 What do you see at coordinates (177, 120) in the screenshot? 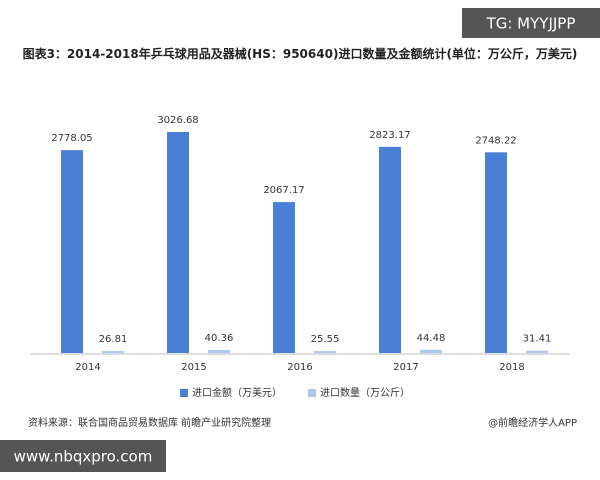
I see `value-label: 3026.68` at bounding box center [177, 120].